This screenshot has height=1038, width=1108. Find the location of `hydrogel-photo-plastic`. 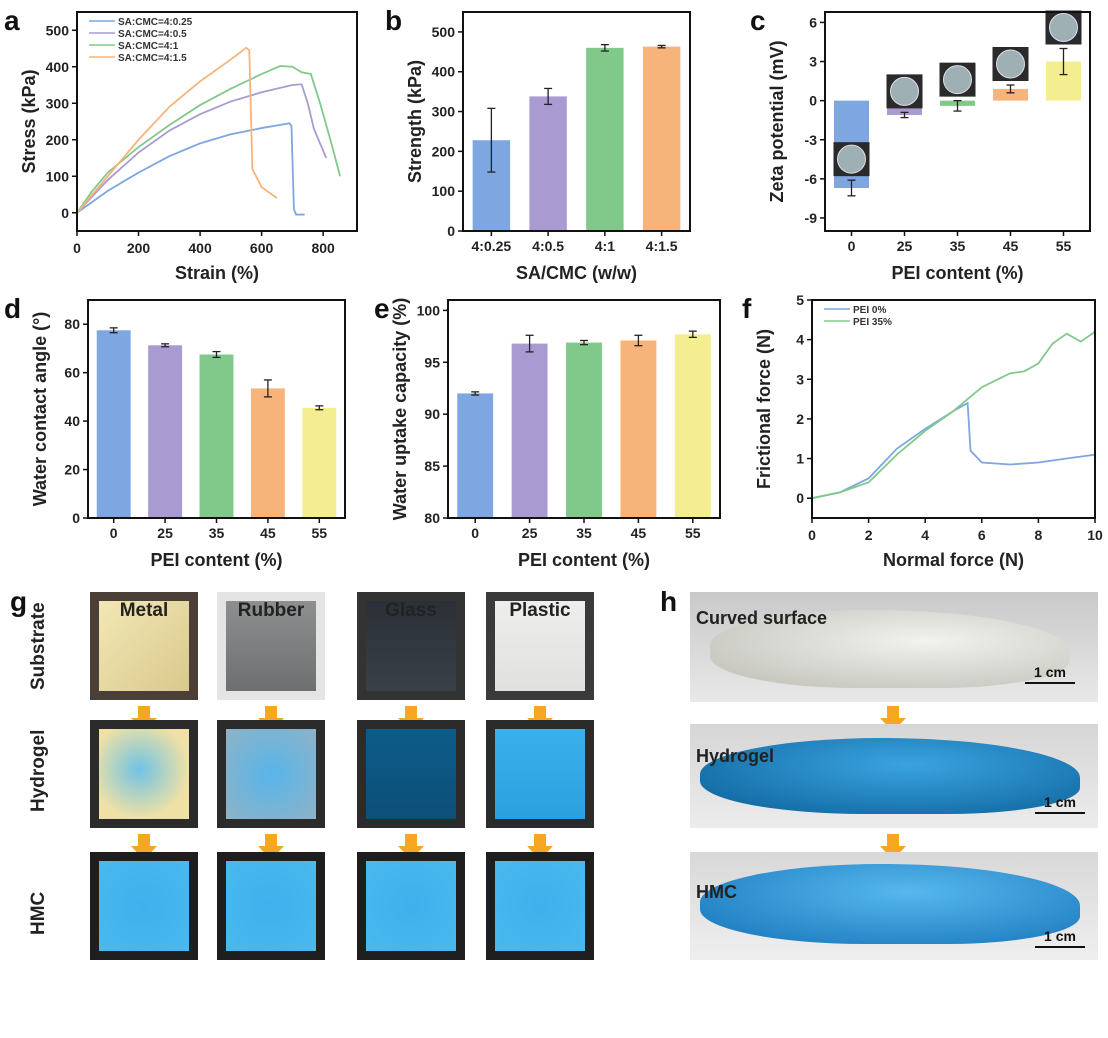

hydrogel-photo-plastic is located at coordinates (540, 774).